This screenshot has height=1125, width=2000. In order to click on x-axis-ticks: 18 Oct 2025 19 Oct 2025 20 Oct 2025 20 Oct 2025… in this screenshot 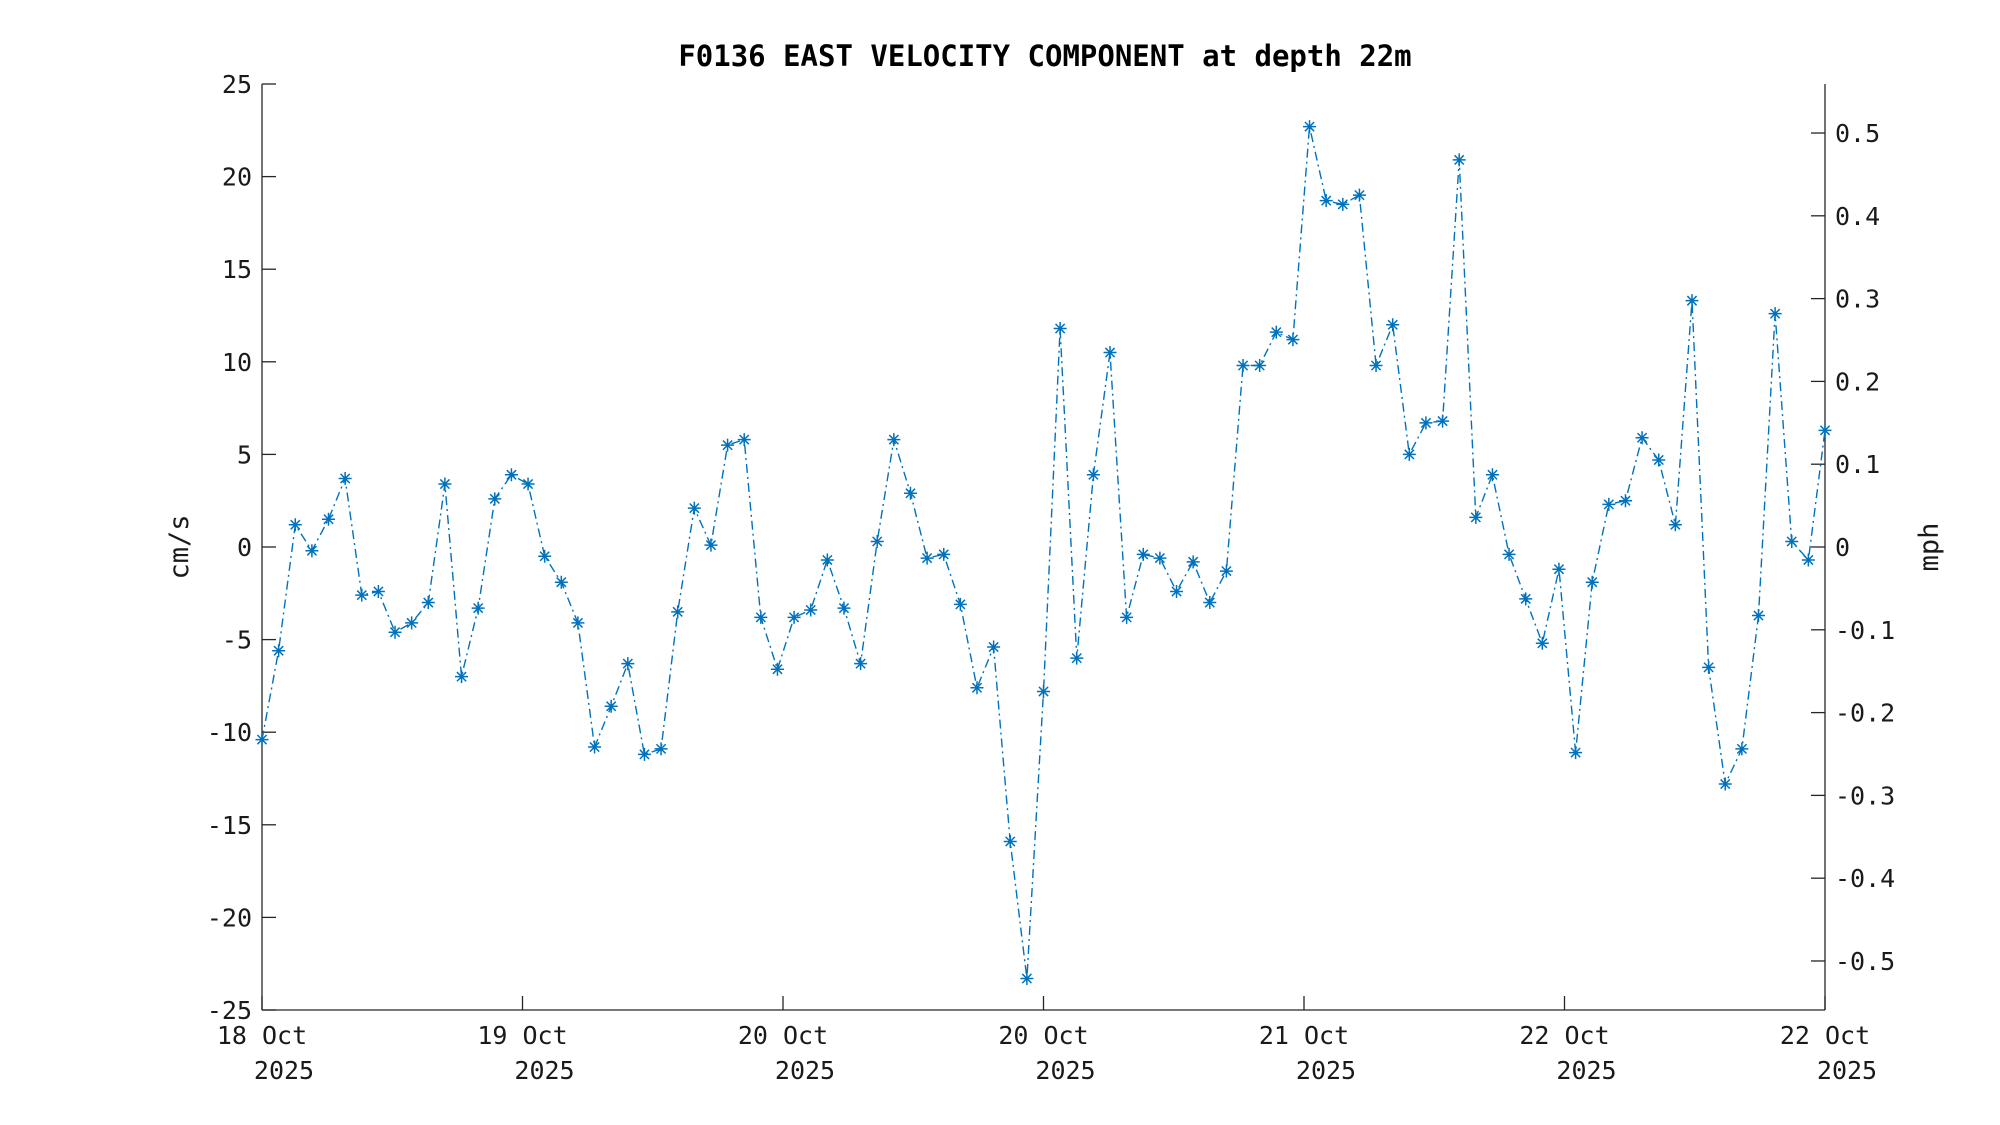, I will do `click(1047, 1040)`.